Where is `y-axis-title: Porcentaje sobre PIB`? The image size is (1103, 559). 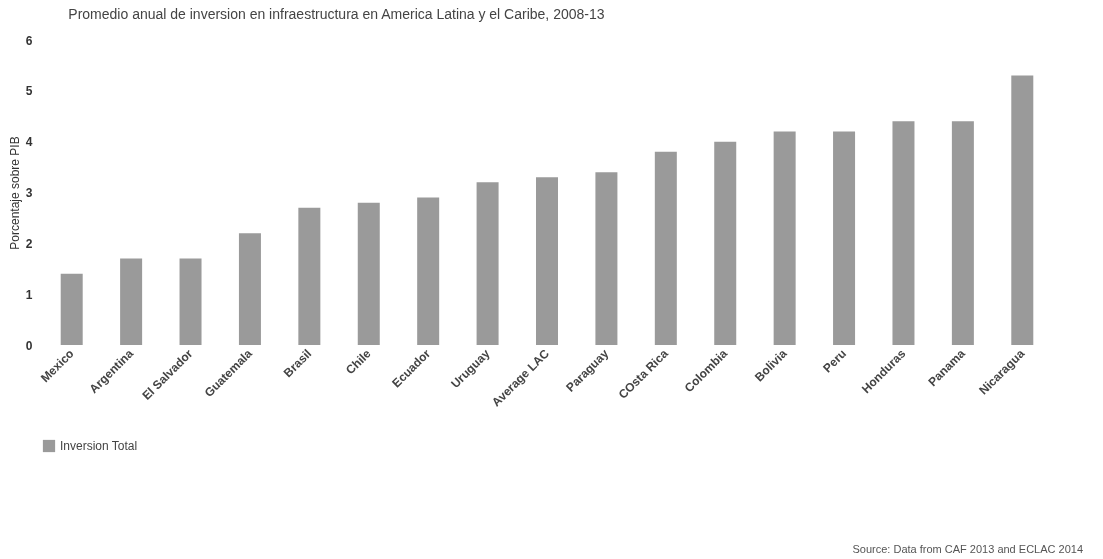
y-axis-title: Porcentaje sobre PIB is located at coordinates (14, 193).